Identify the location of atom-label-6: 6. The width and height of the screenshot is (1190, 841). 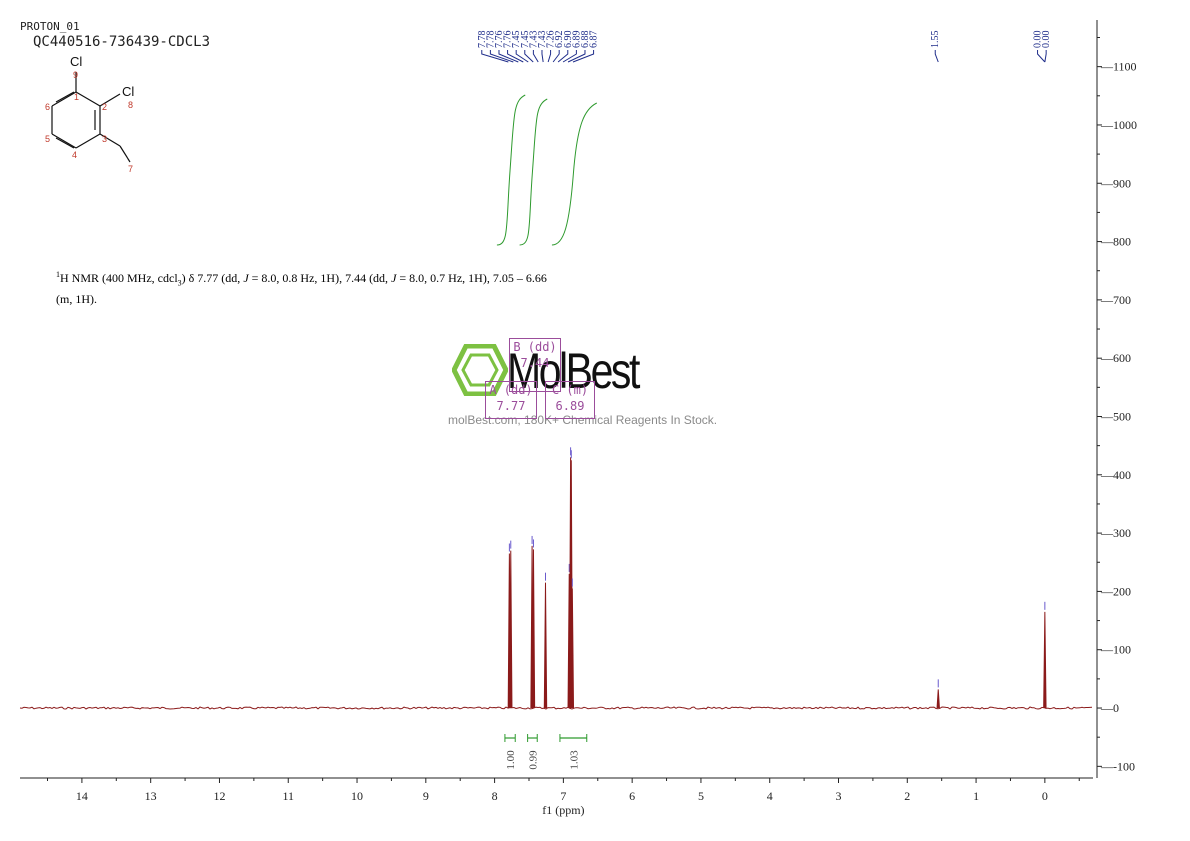
(47, 107).